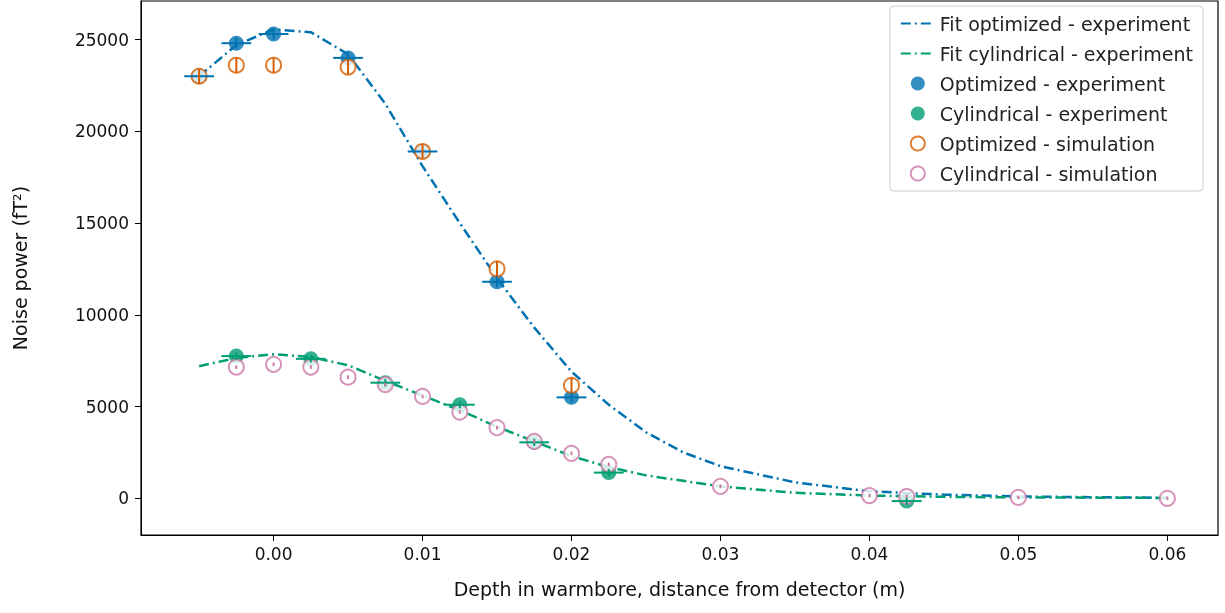 This screenshot has width=1225, height=613. Describe the element at coordinates (869, 553) in the screenshot. I see `x-tick-label: 0.04` at that location.